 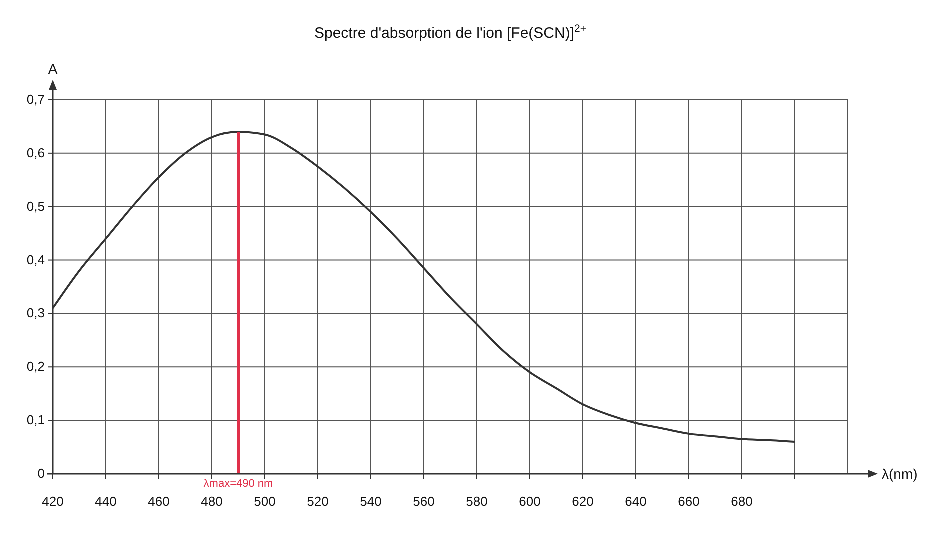 What do you see at coordinates (53, 501) in the screenshot?
I see `x-tick-label: 420` at bounding box center [53, 501].